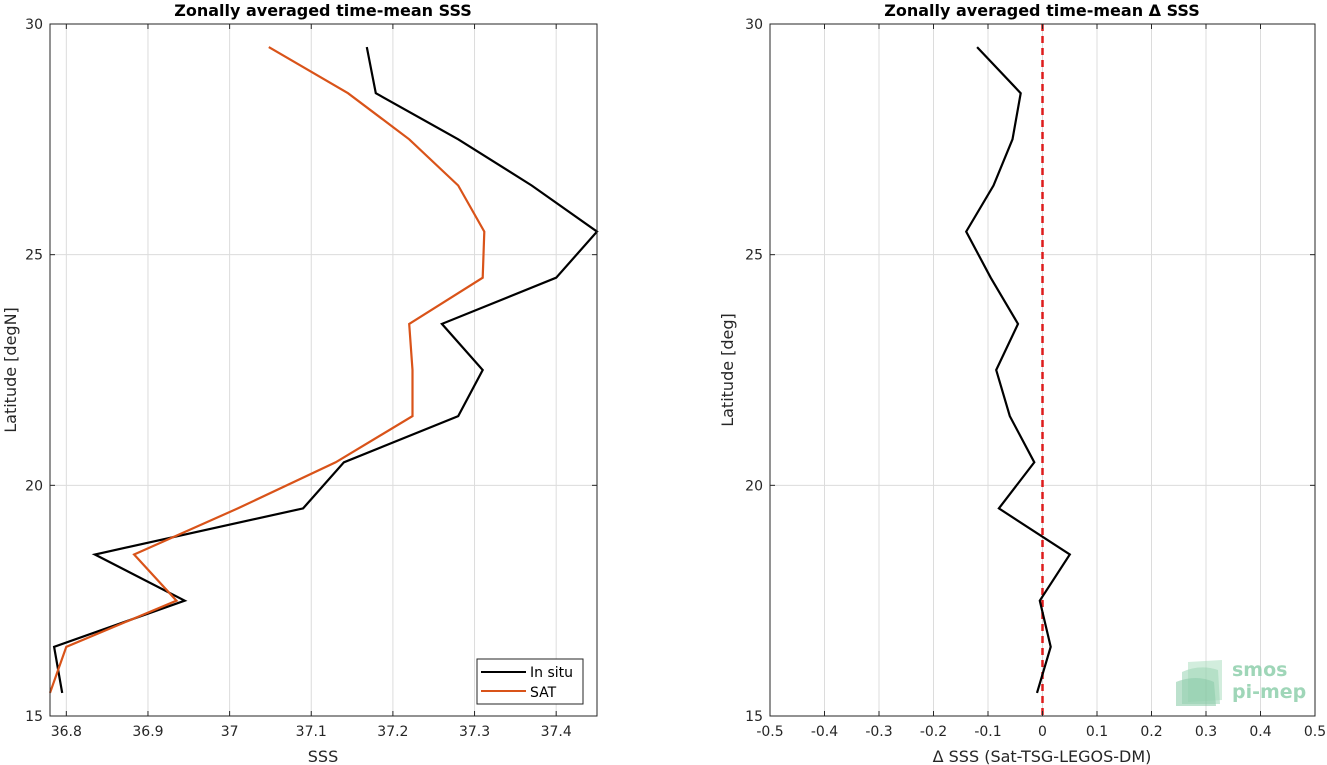 This screenshot has width=1327, height=765. What do you see at coordinates (323, 10) in the screenshot?
I see `chart-title: Zonally averaged time-mean SSS` at bounding box center [323, 10].